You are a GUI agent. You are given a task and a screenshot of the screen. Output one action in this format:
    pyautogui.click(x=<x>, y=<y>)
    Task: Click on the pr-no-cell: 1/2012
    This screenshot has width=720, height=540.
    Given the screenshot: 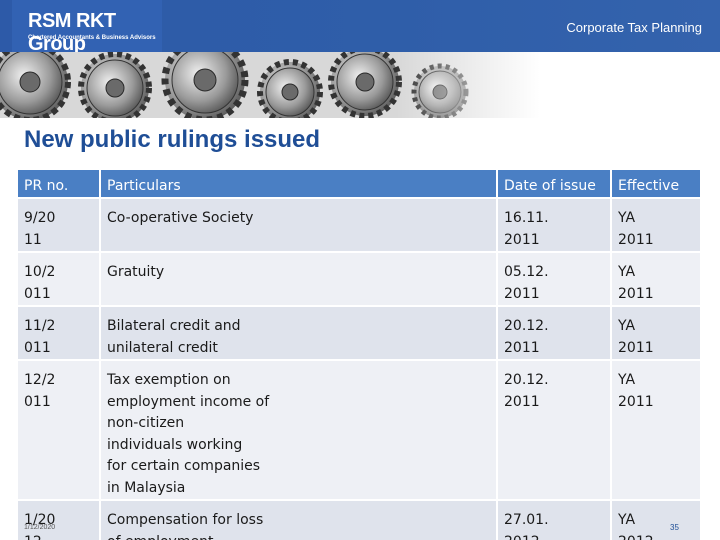 What is the action you would take?
    pyautogui.click(x=59, y=519)
    